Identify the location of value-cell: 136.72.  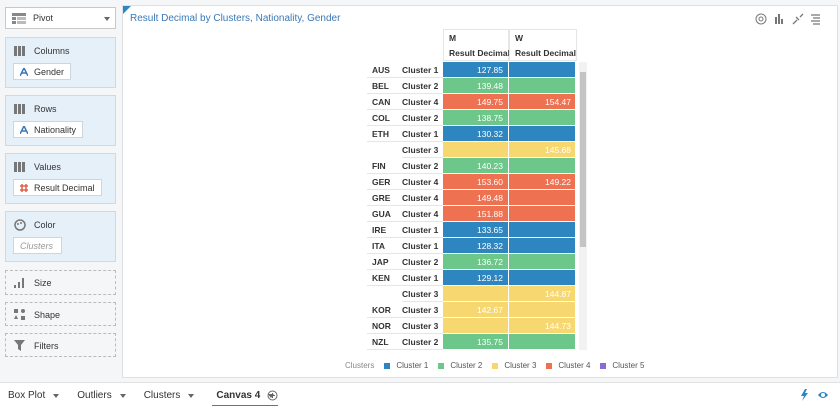
(476, 262).